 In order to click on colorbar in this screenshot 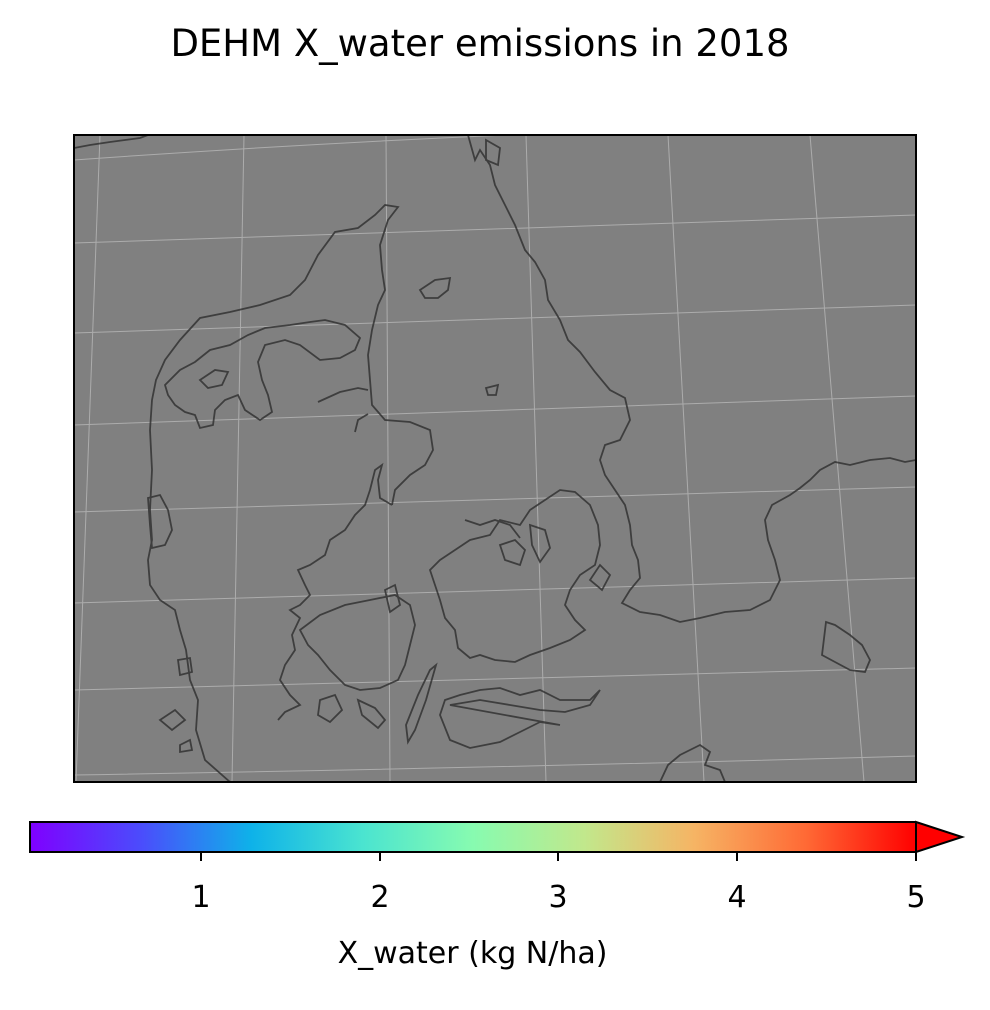, I will do `click(473, 837)`.